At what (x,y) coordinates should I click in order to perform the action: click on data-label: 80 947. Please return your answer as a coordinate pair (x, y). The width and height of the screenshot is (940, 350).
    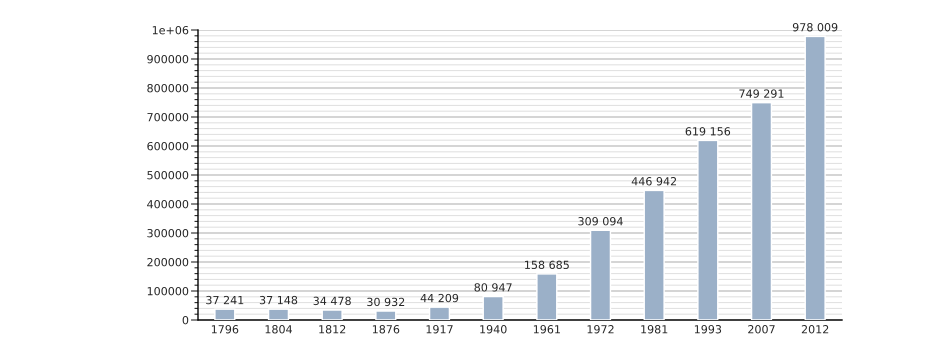
    Looking at the image, I should click on (493, 287).